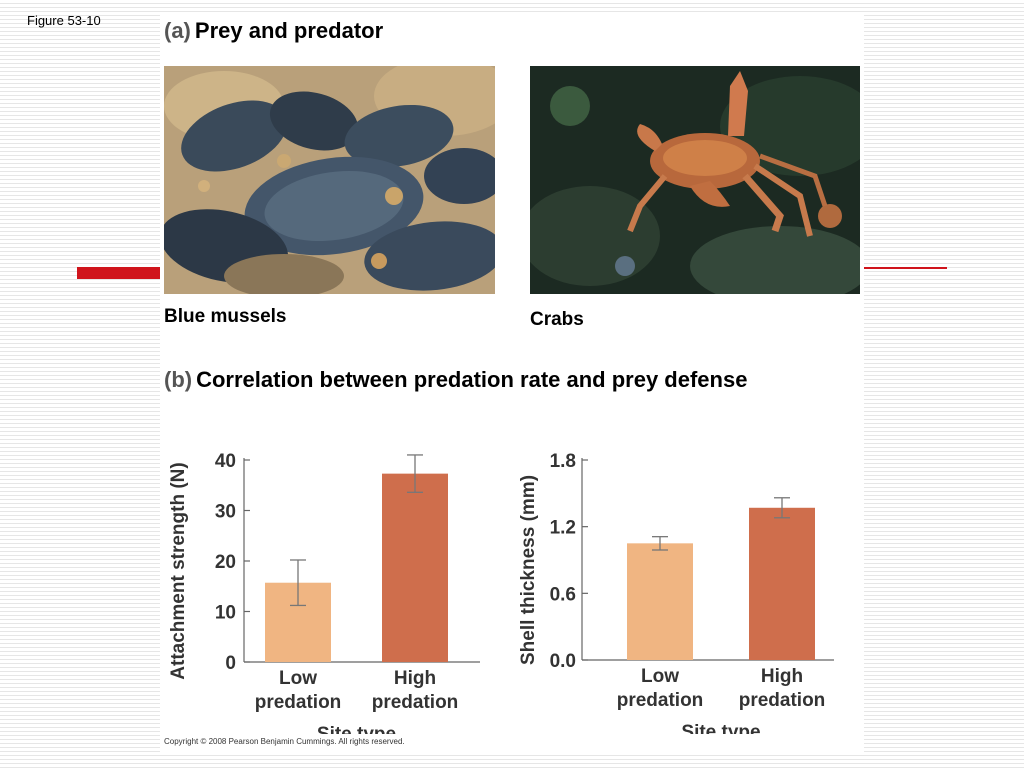  Describe the element at coordinates (225, 316) in the screenshot. I see `mussel-caption: Blue mussels` at that location.